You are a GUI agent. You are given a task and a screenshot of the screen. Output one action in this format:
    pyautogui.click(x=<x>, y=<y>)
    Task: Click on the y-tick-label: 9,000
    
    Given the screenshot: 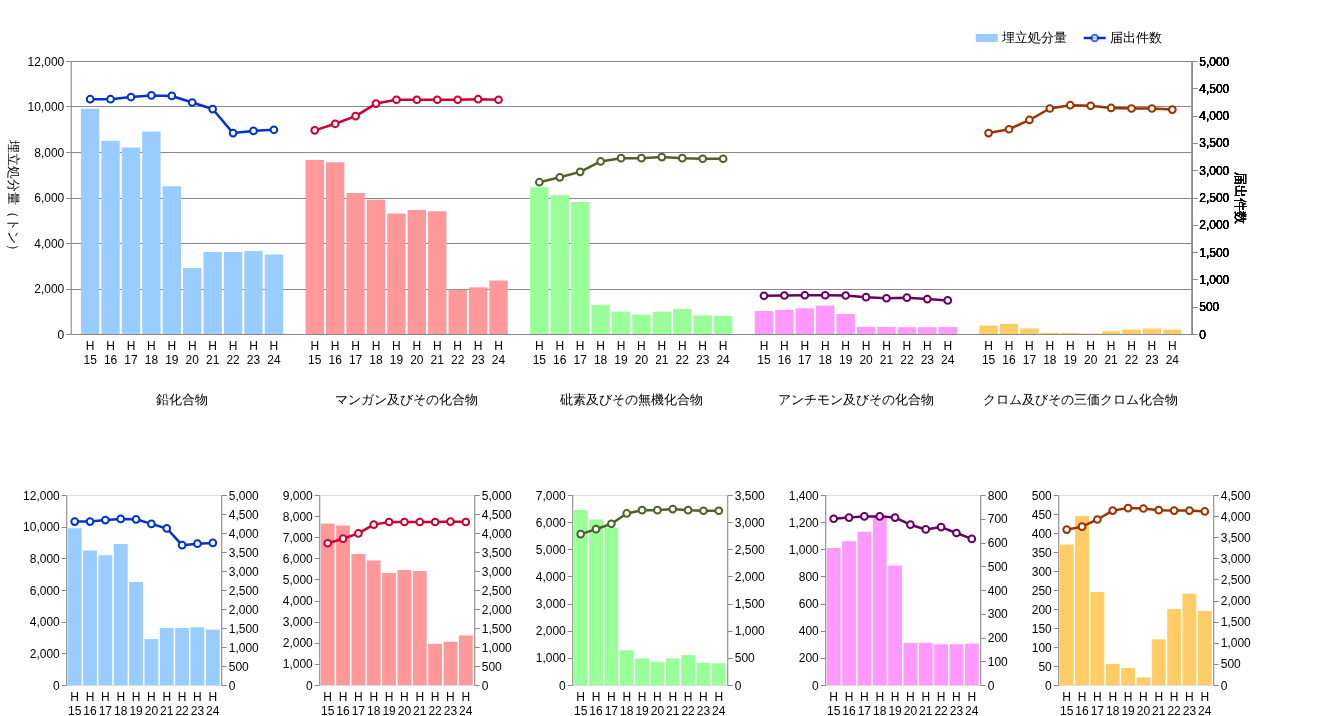 What is the action you would take?
    pyautogui.click(x=298, y=495)
    